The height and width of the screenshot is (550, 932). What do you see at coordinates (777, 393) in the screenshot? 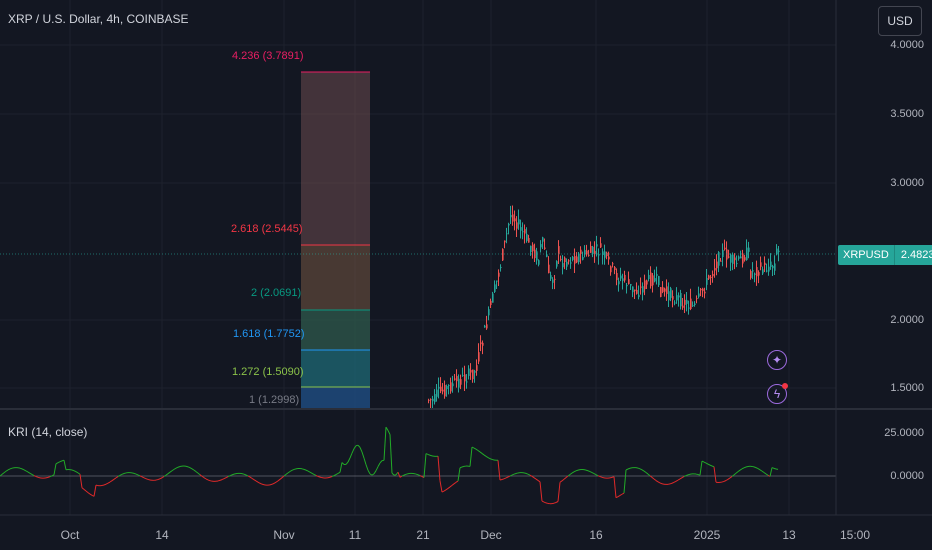
I see `lightning-icon: ϟ` at bounding box center [777, 393].